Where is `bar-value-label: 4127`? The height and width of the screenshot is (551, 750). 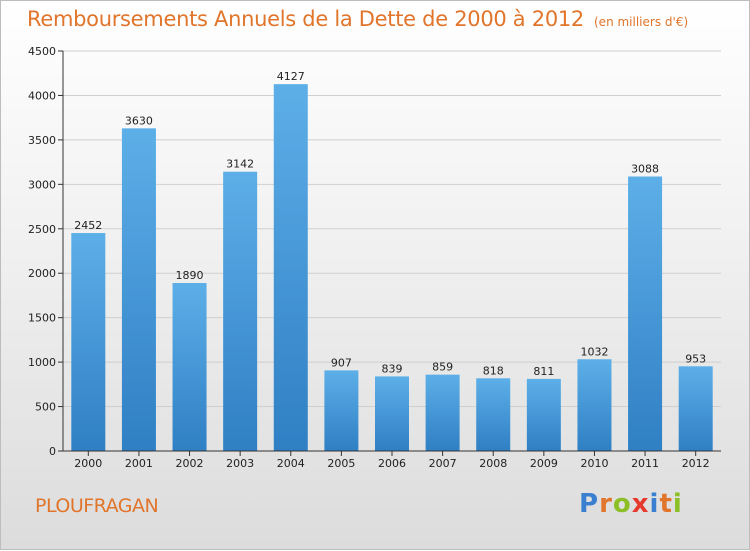 bar-value-label: 4127 is located at coordinates (291, 76).